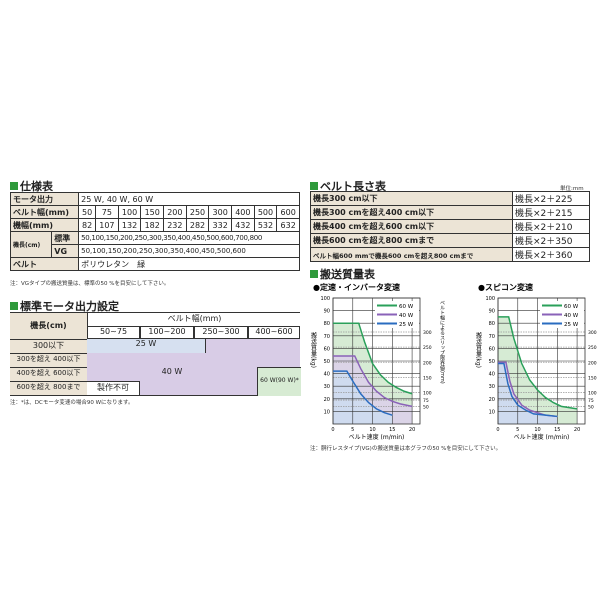 Image resolution: width=600 pixels, height=600 pixels. I want to click on label-belt: ベルト, so click(44, 264).